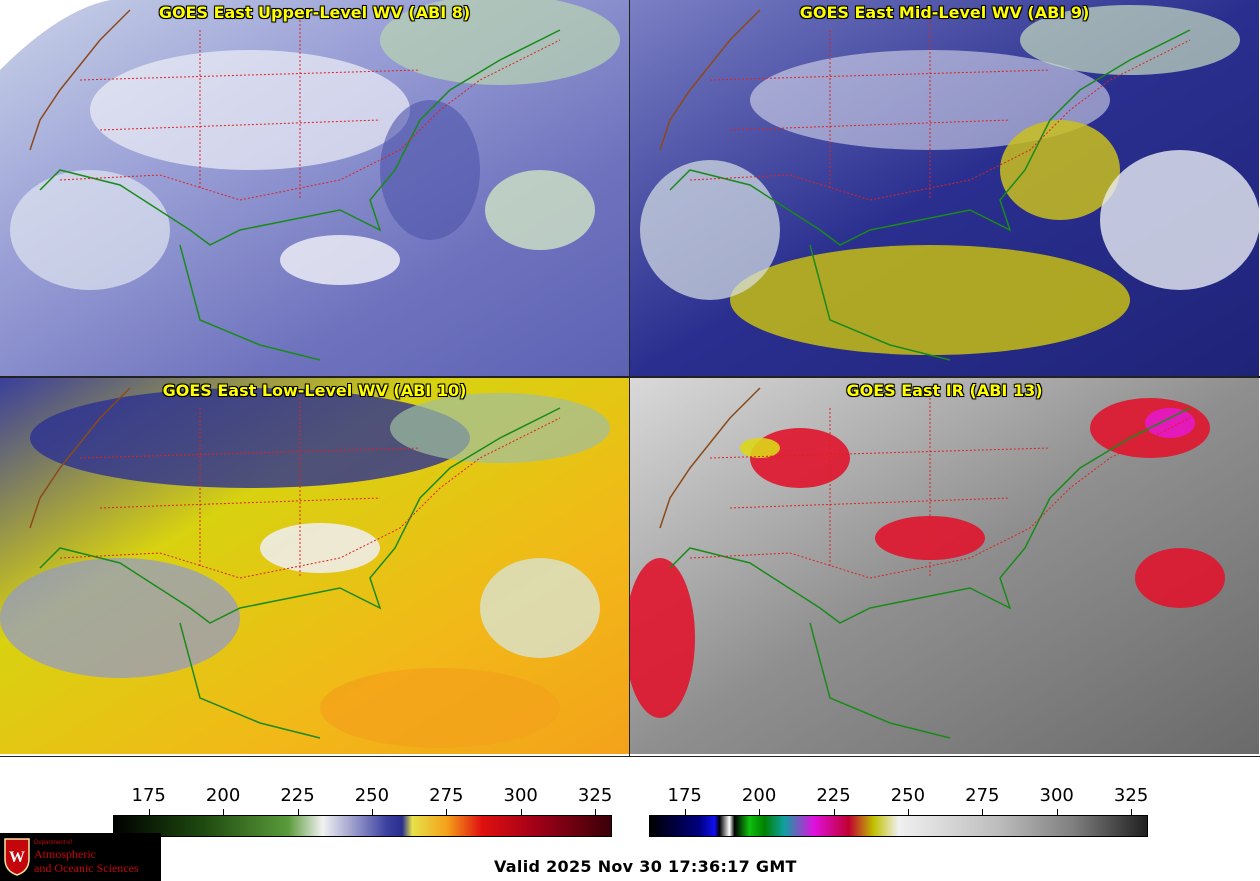 Image resolution: width=1260 pixels, height=881 pixels. Describe the element at coordinates (297, 795) in the screenshot. I see `wv-tick-label: 225` at that location.